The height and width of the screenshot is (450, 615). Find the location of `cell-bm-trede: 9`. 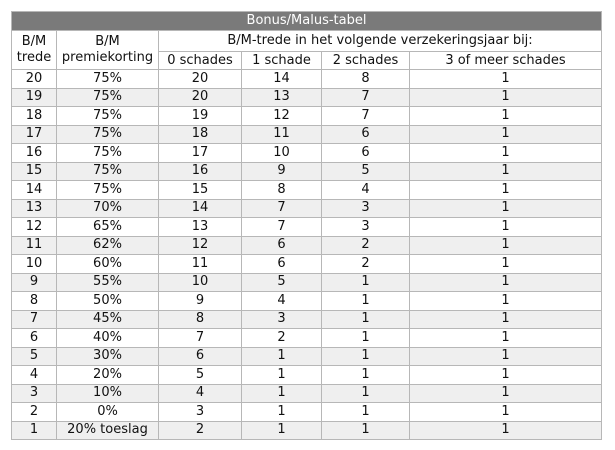

cell-bm-trede: 9 is located at coordinates (34, 282).